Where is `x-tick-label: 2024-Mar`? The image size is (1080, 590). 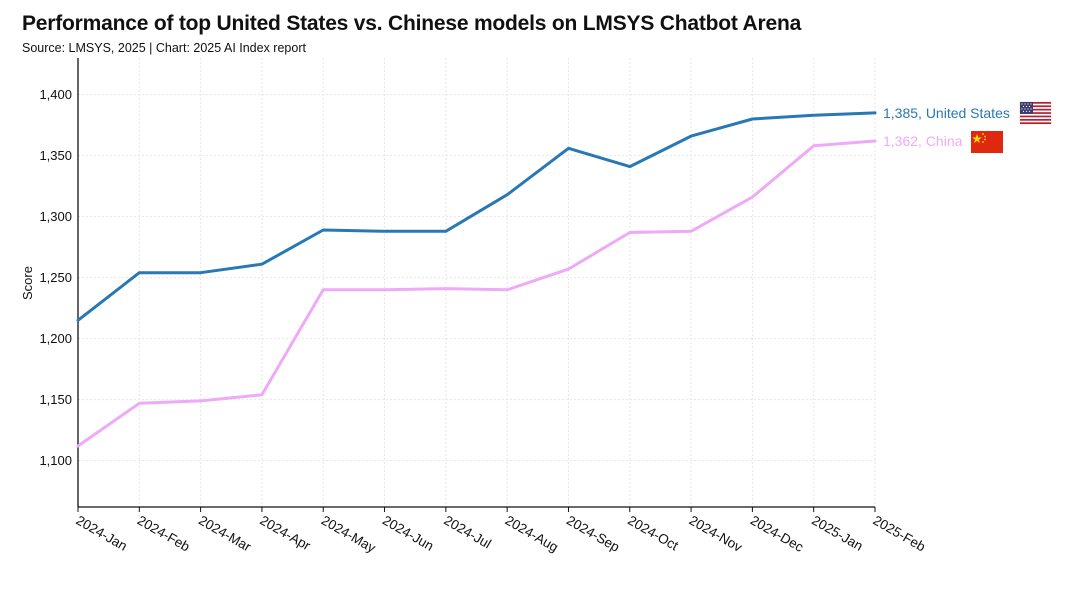 x-tick-label: 2024-Mar is located at coordinates (225, 534).